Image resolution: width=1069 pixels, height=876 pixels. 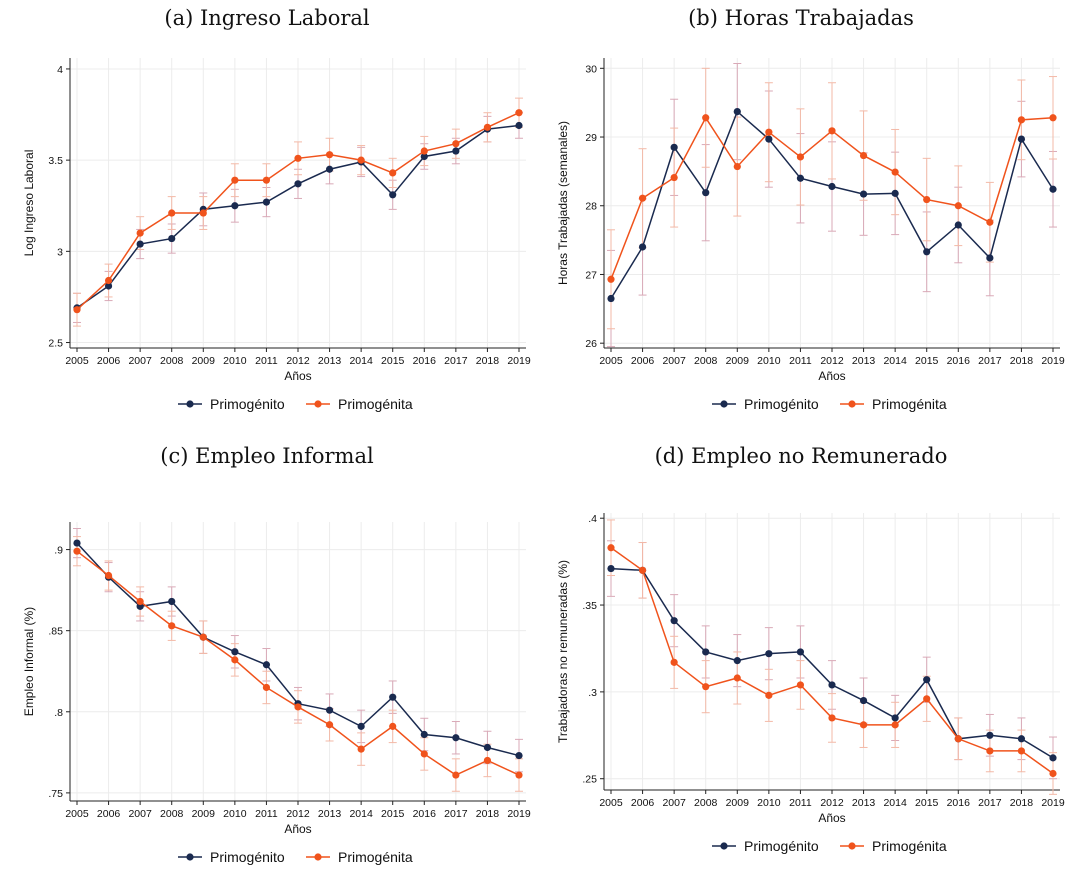 I want to click on y-axis-label: Trabajadoras no remuneradas (%), so click(x=563, y=651).